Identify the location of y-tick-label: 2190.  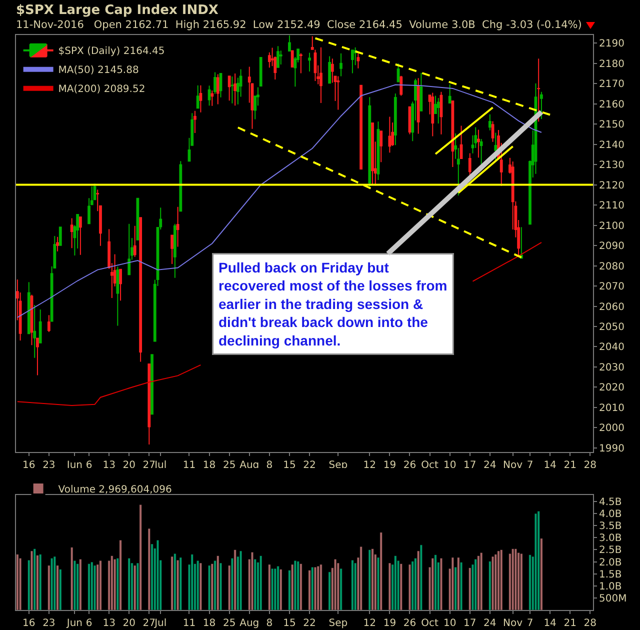
(611, 44).